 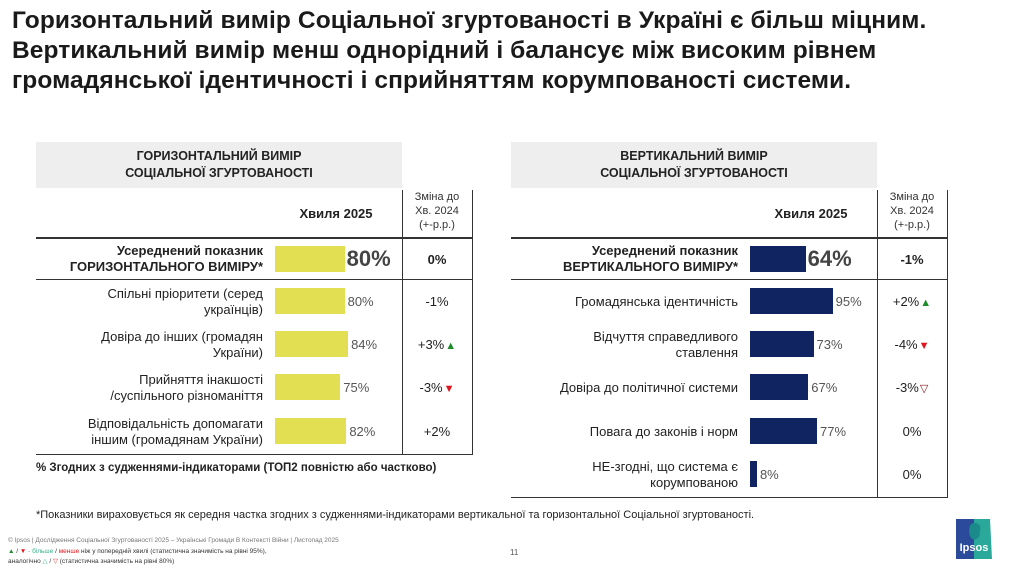 I want to click on legend-line2-prefix: аналогічно, so click(x=24, y=561).